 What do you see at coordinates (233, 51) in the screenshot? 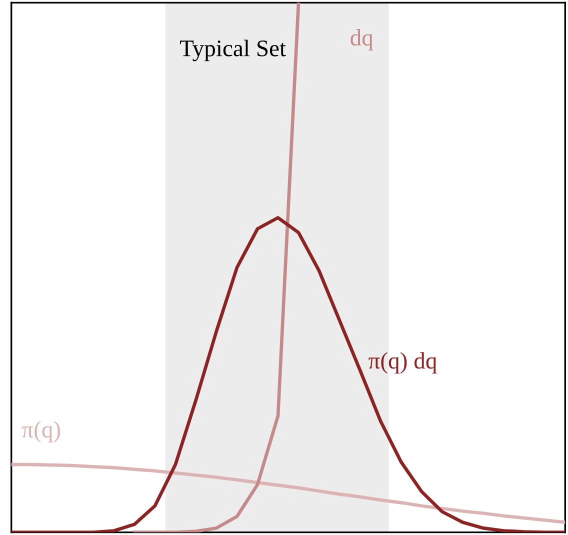
I see `annotation: Typical Set` at bounding box center [233, 51].